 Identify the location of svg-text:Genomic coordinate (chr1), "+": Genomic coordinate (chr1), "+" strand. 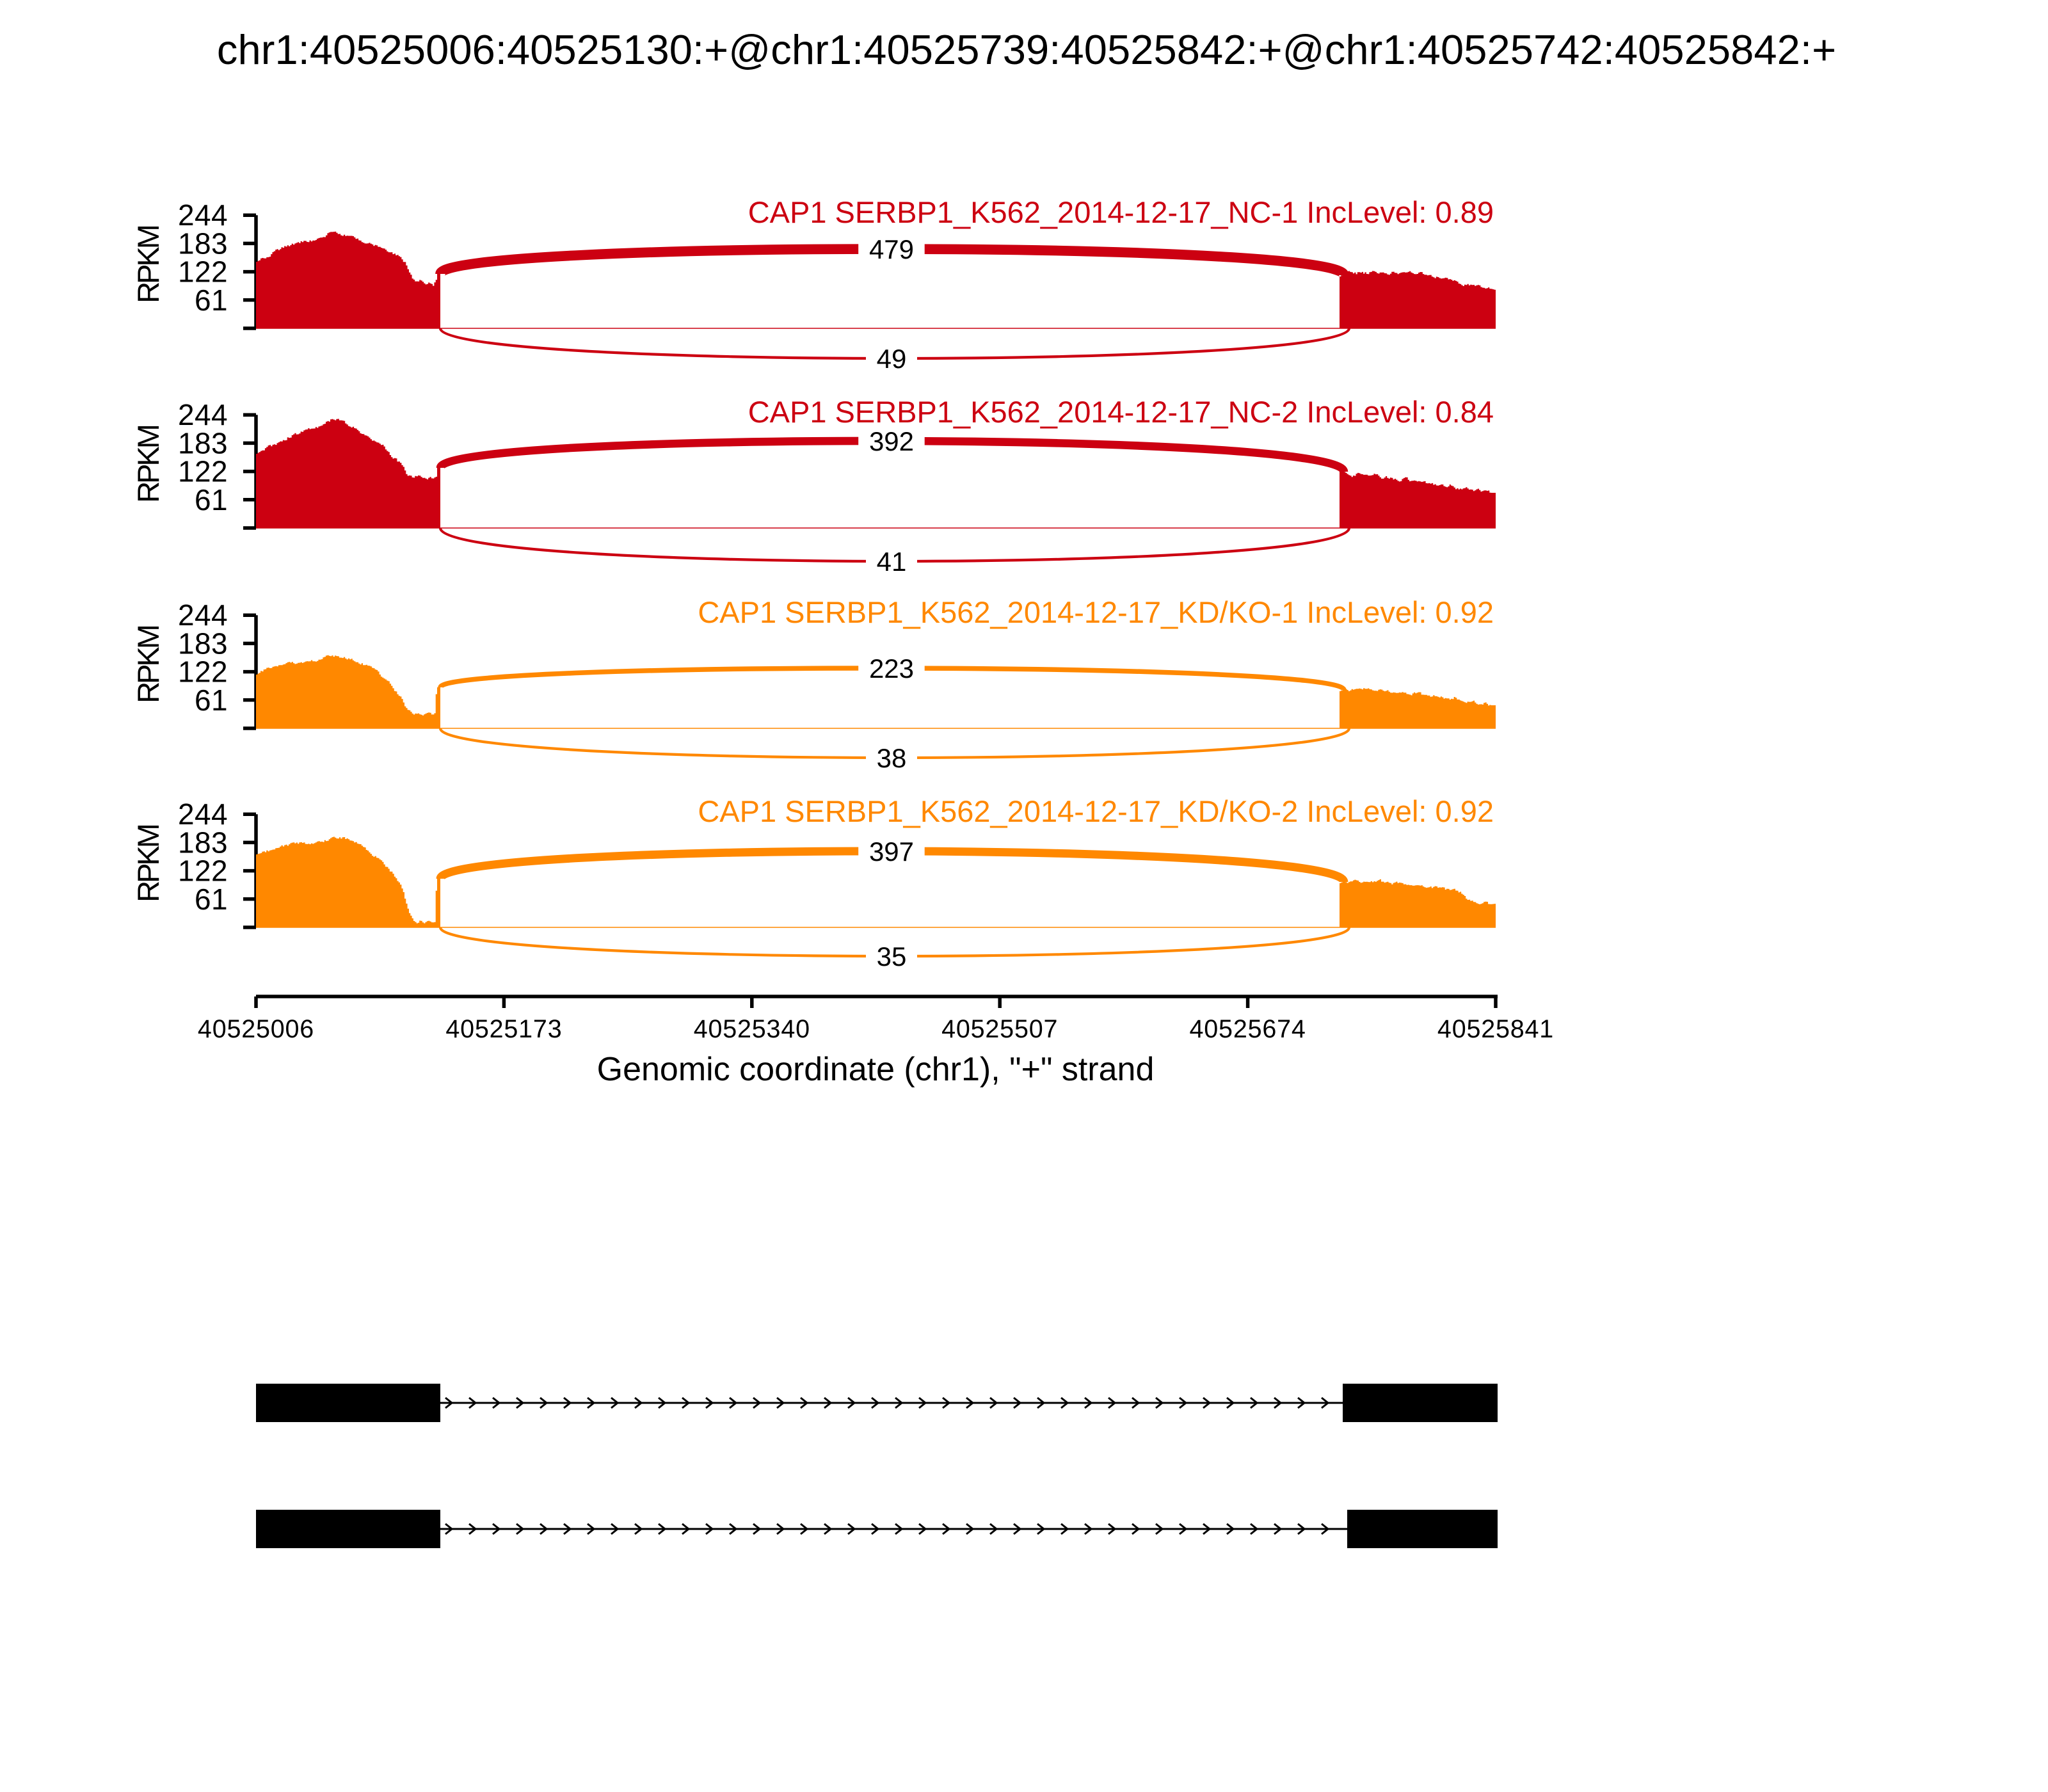
(876, 1069).